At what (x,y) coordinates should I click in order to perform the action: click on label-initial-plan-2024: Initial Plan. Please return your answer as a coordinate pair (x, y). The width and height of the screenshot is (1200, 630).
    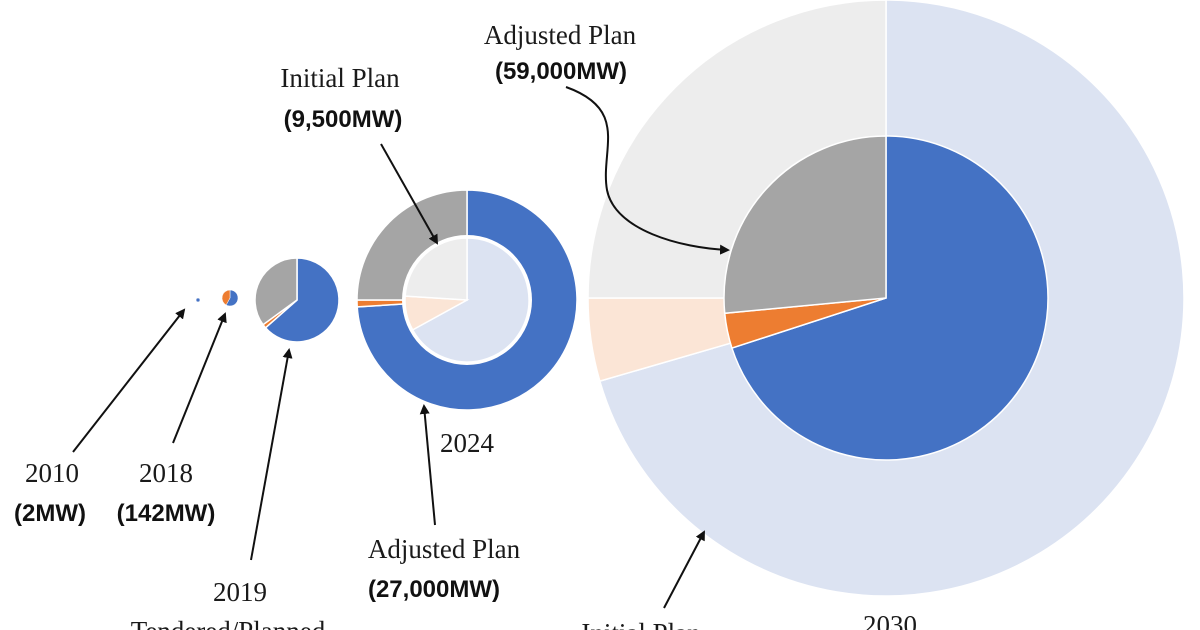
    Looking at the image, I should click on (340, 78).